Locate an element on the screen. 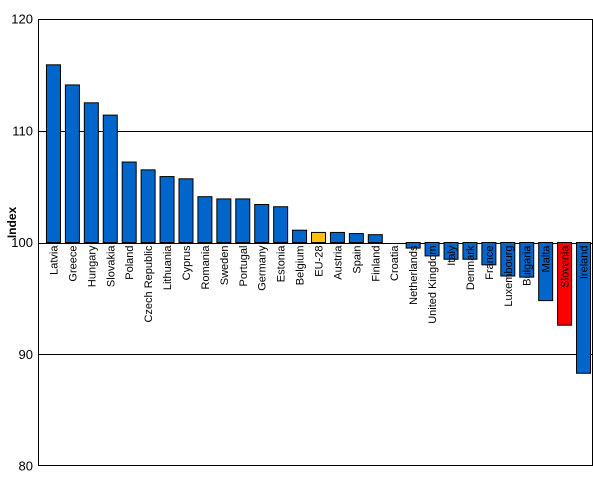 This screenshot has width=593, height=484. y-tick-label: 120 is located at coordinates (22, 19).